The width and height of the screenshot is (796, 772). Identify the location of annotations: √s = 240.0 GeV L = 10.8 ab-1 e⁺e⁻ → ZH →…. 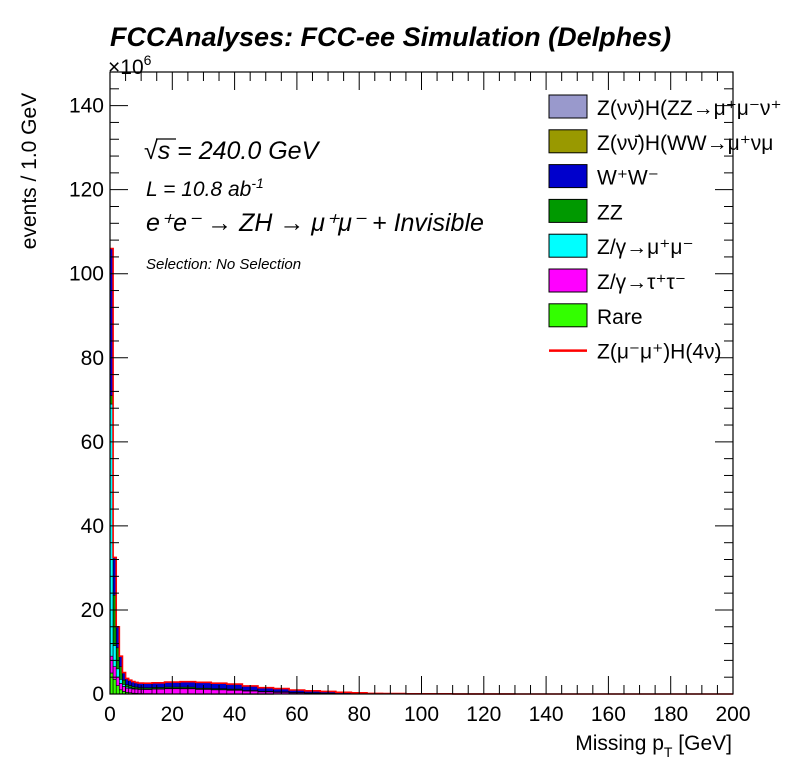
(314, 205).